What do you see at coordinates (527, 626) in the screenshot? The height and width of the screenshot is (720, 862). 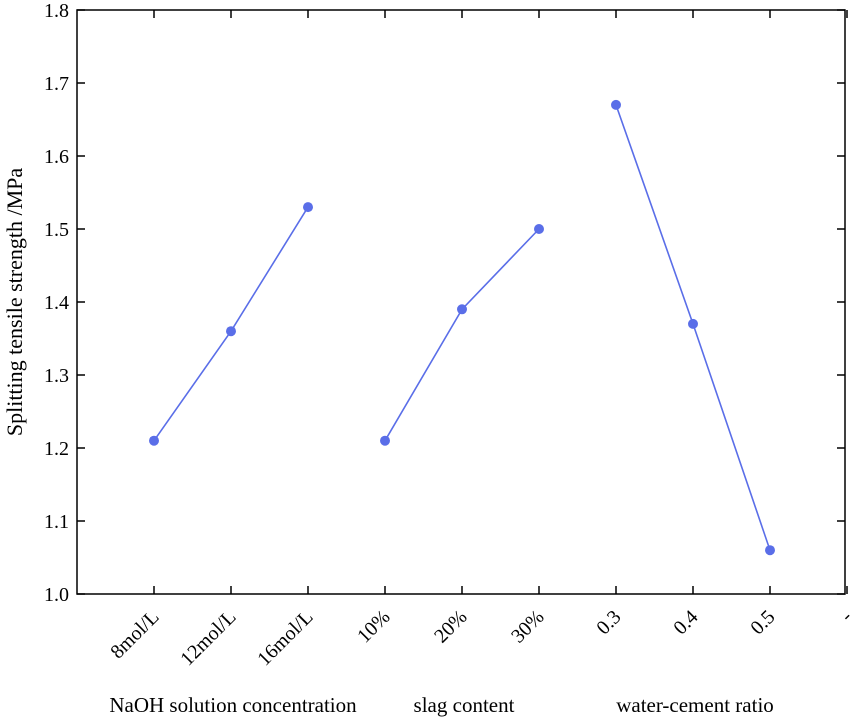 I see `x-tick-label: 30%` at bounding box center [527, 626].